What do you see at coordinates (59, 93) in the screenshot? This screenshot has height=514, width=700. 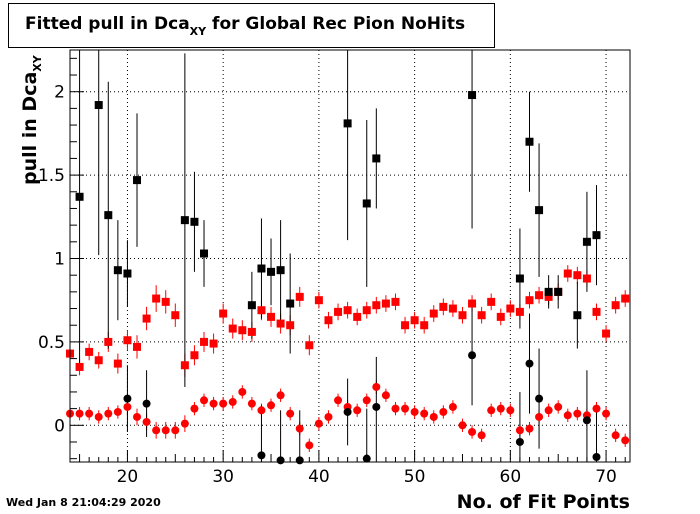 I see `y-tick-label: 2` at bounding box center [59, 93].